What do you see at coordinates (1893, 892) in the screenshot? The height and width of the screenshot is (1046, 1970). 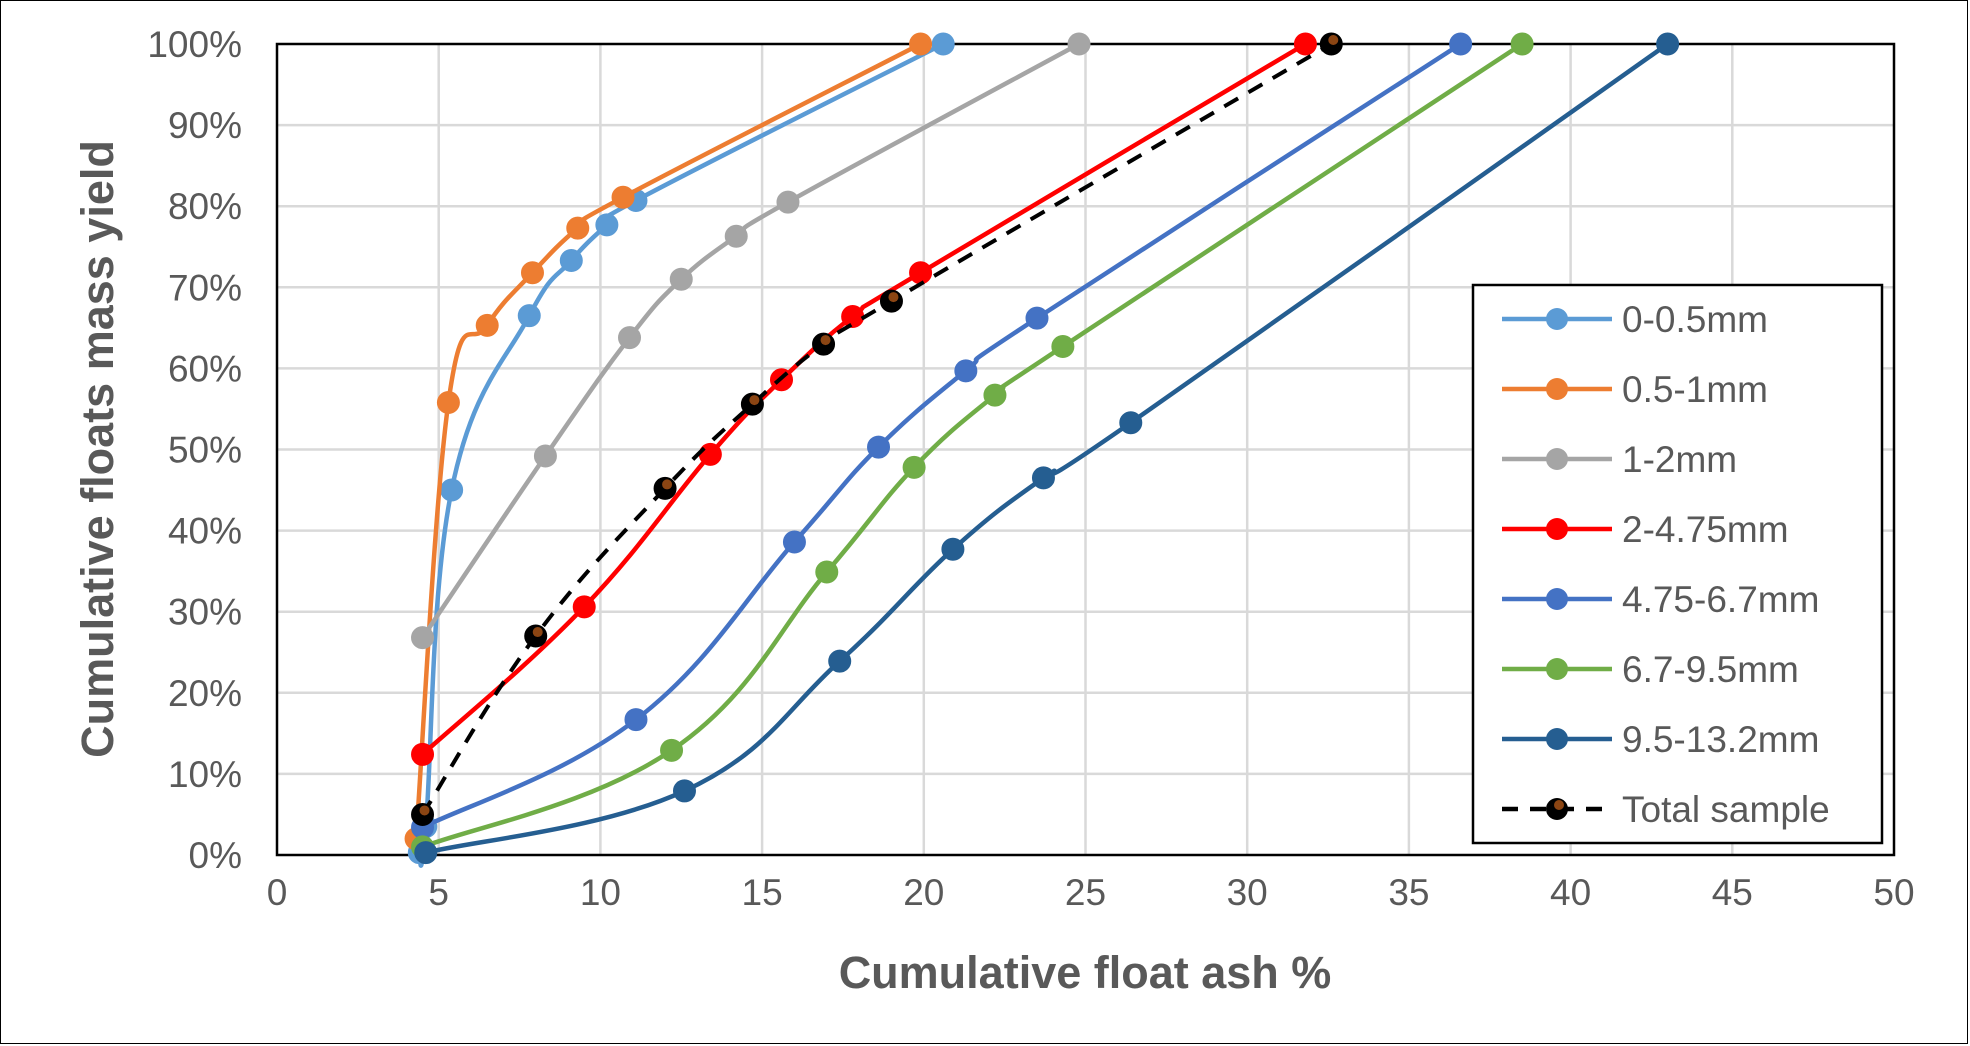 I see `x-tick-label: 50` at bounding box center [1893, 892].